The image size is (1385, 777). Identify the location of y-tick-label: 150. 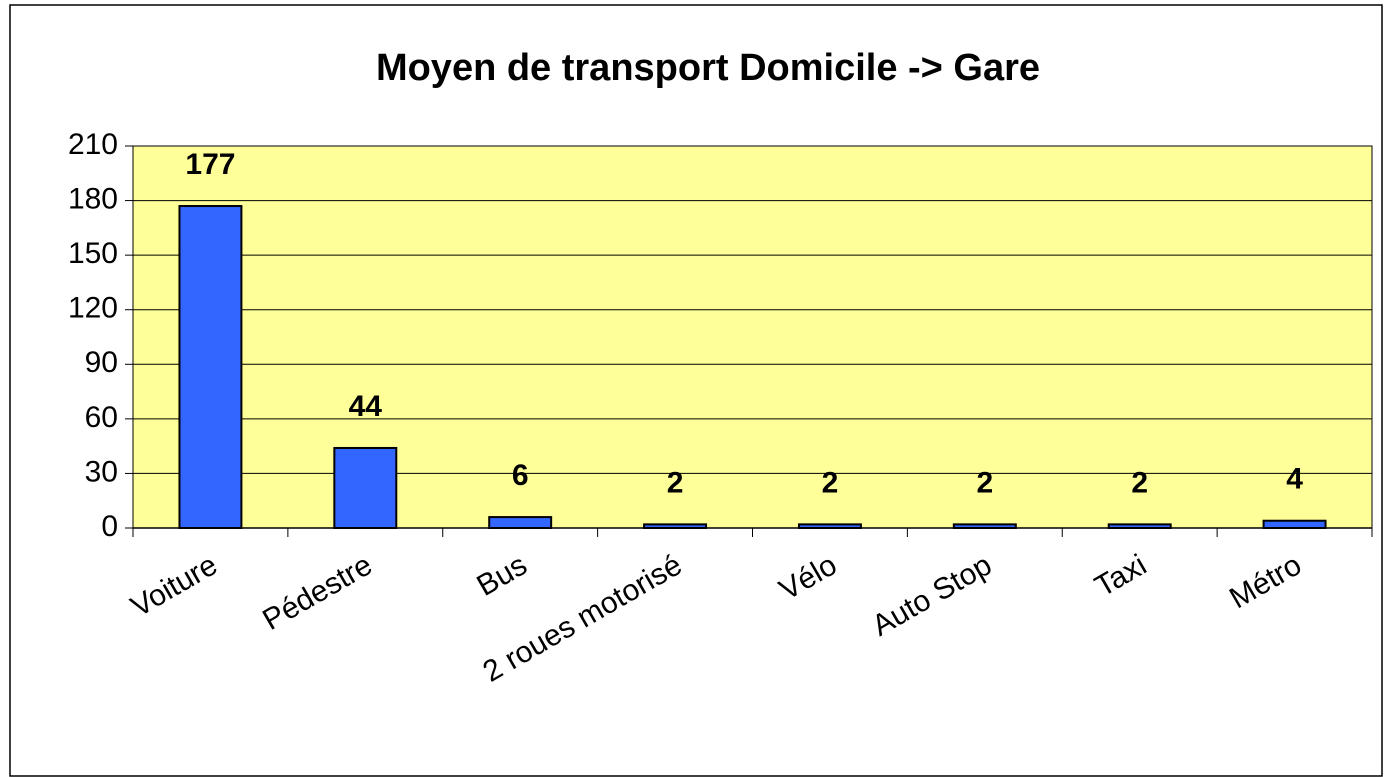
(93, 253).